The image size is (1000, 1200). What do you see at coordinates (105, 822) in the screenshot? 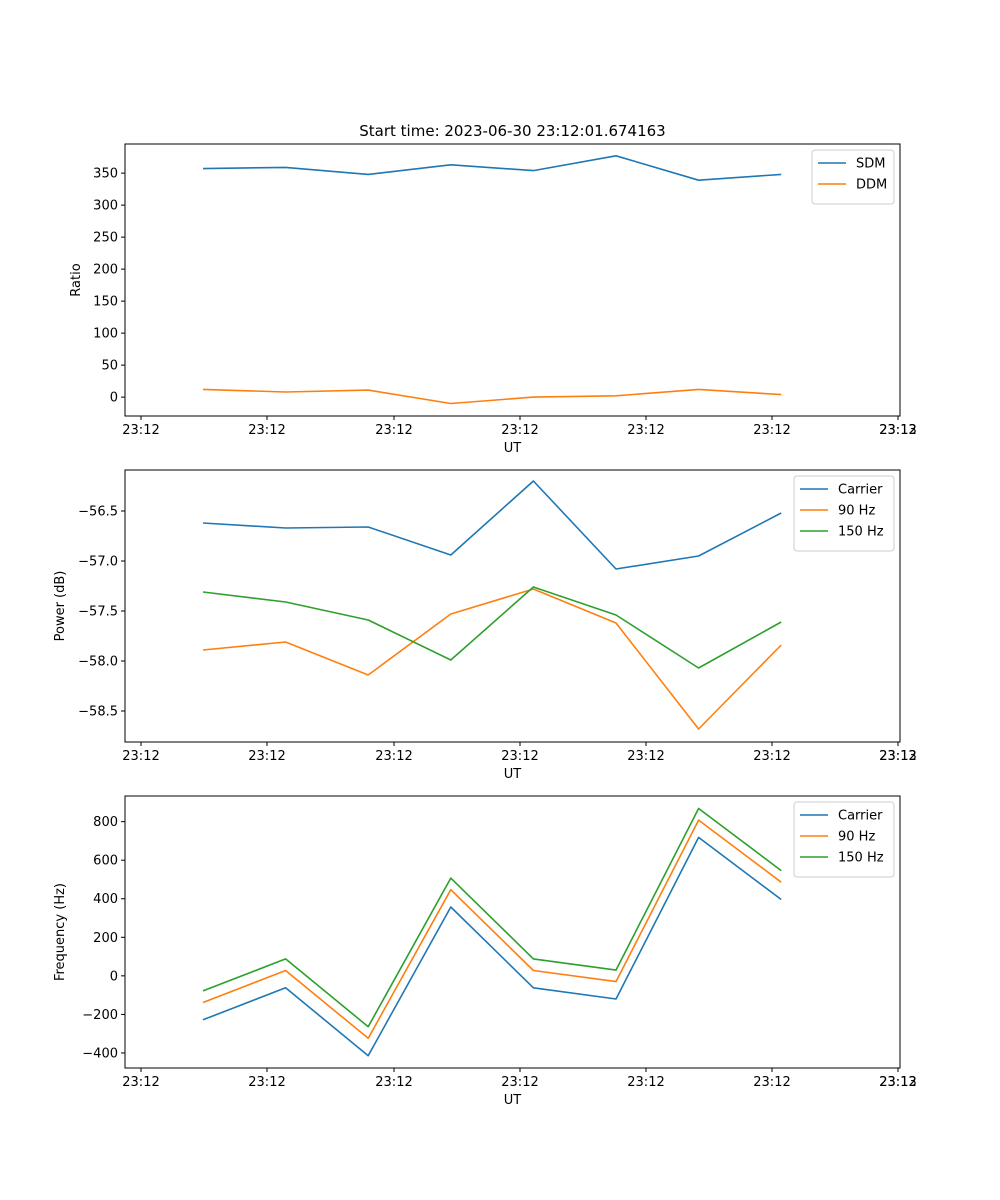
I see `y-tick-label: 800` at bounding box center [105, 822].